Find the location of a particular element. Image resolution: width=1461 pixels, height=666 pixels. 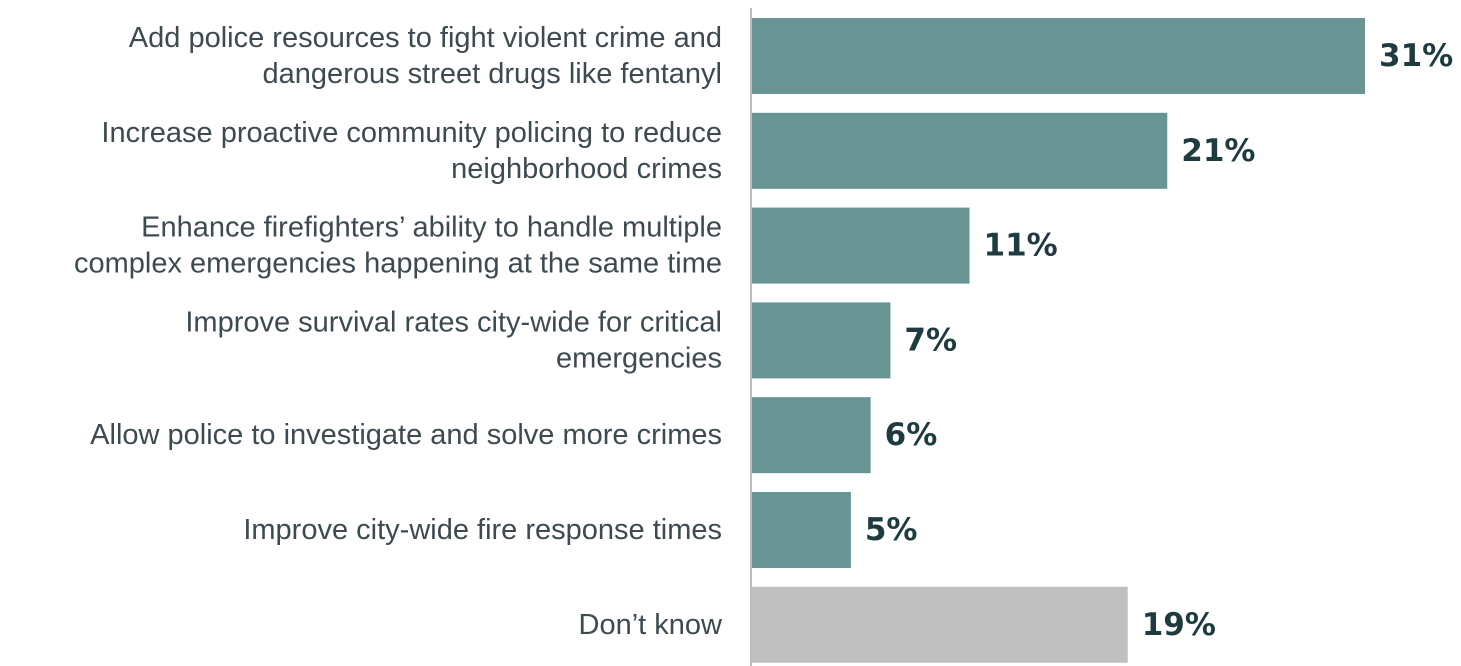

category-label-line: emergencies is located at coordinates (639, 358).